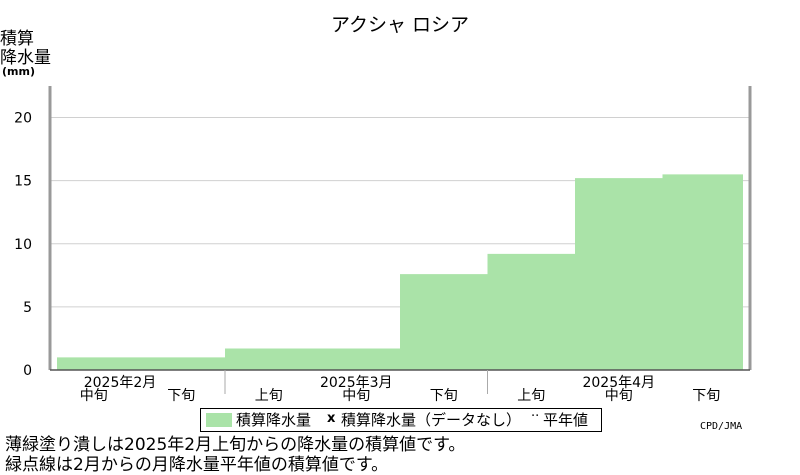  What do you see at coordinates (27, 371) in the screenshot?
I see `y-tick-label: 0` at bounding box center [27, 371].